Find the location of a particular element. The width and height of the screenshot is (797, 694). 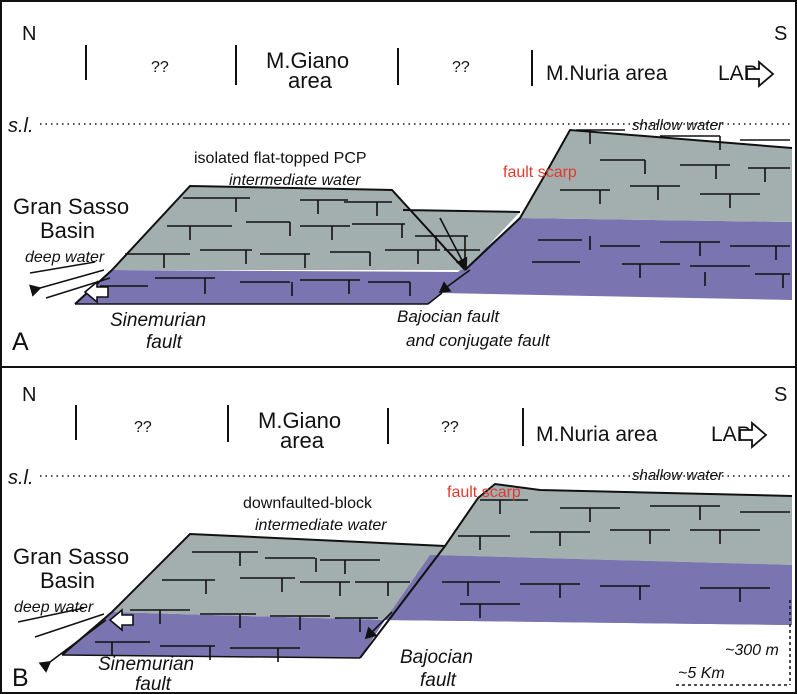

panel-a-north: N is located at coordinates (29, 34).